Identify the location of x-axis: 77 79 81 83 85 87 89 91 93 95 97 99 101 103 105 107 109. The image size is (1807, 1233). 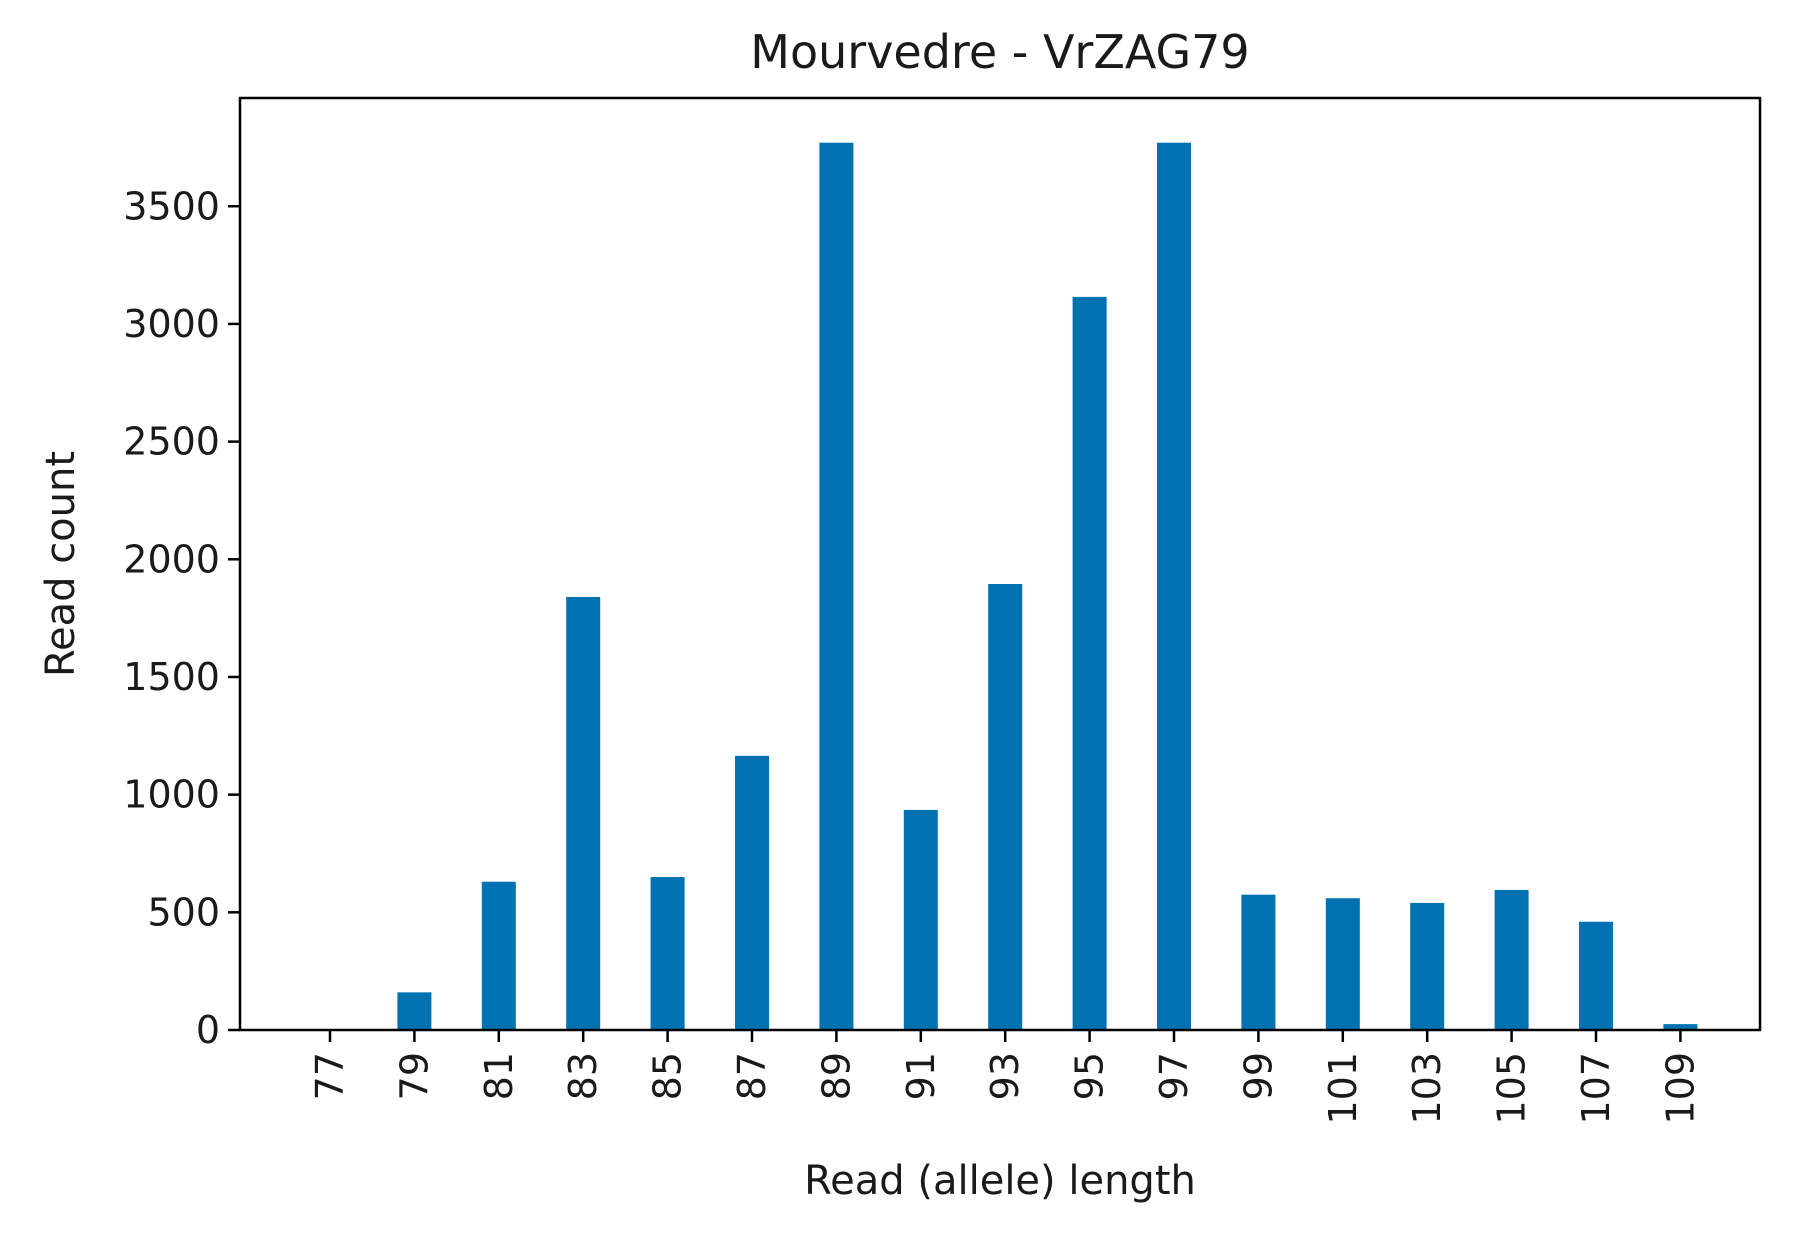
(1005, 1077).